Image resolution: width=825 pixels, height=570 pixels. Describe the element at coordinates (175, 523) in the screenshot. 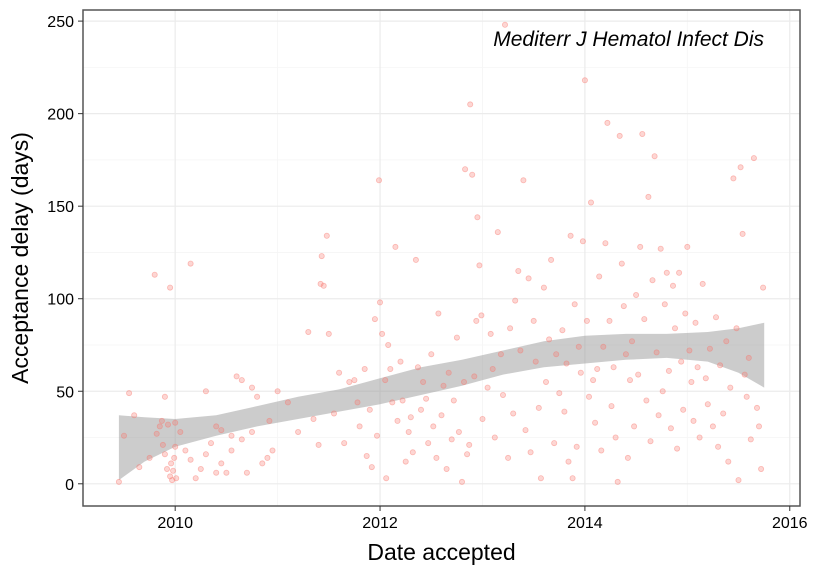

I see `x-tick-label: 2010` at that location.